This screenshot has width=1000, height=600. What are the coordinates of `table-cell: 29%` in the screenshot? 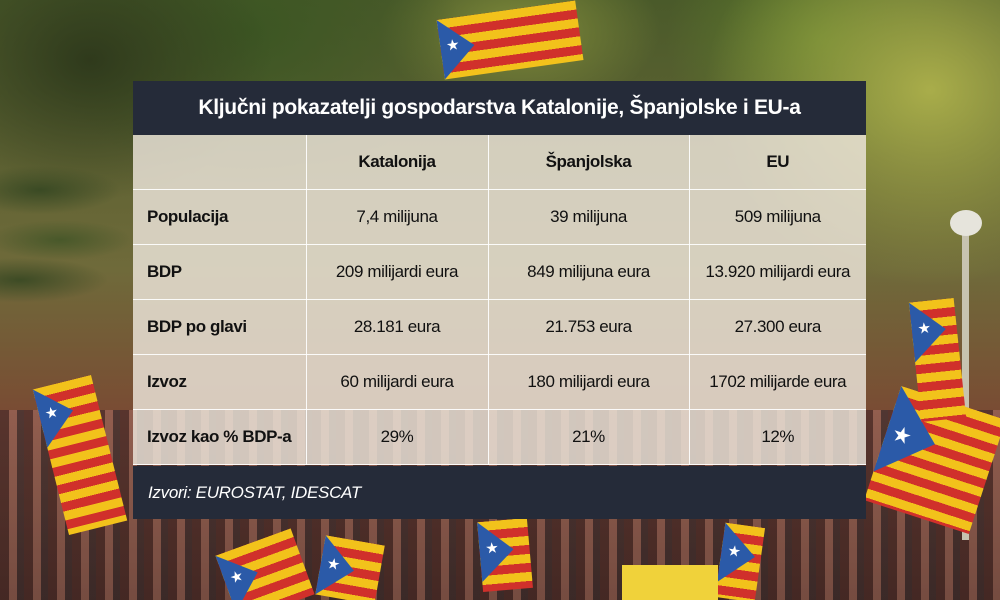 It's located at (397, 437).